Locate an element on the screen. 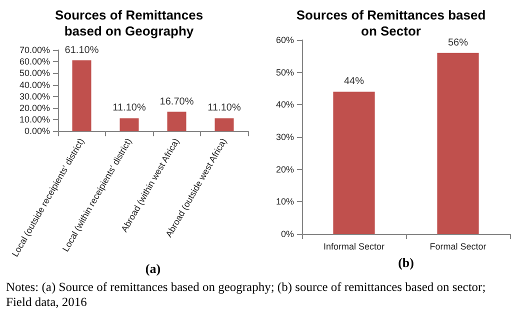  y-tick-label: 20.00% is located at coordinates (34, 107).